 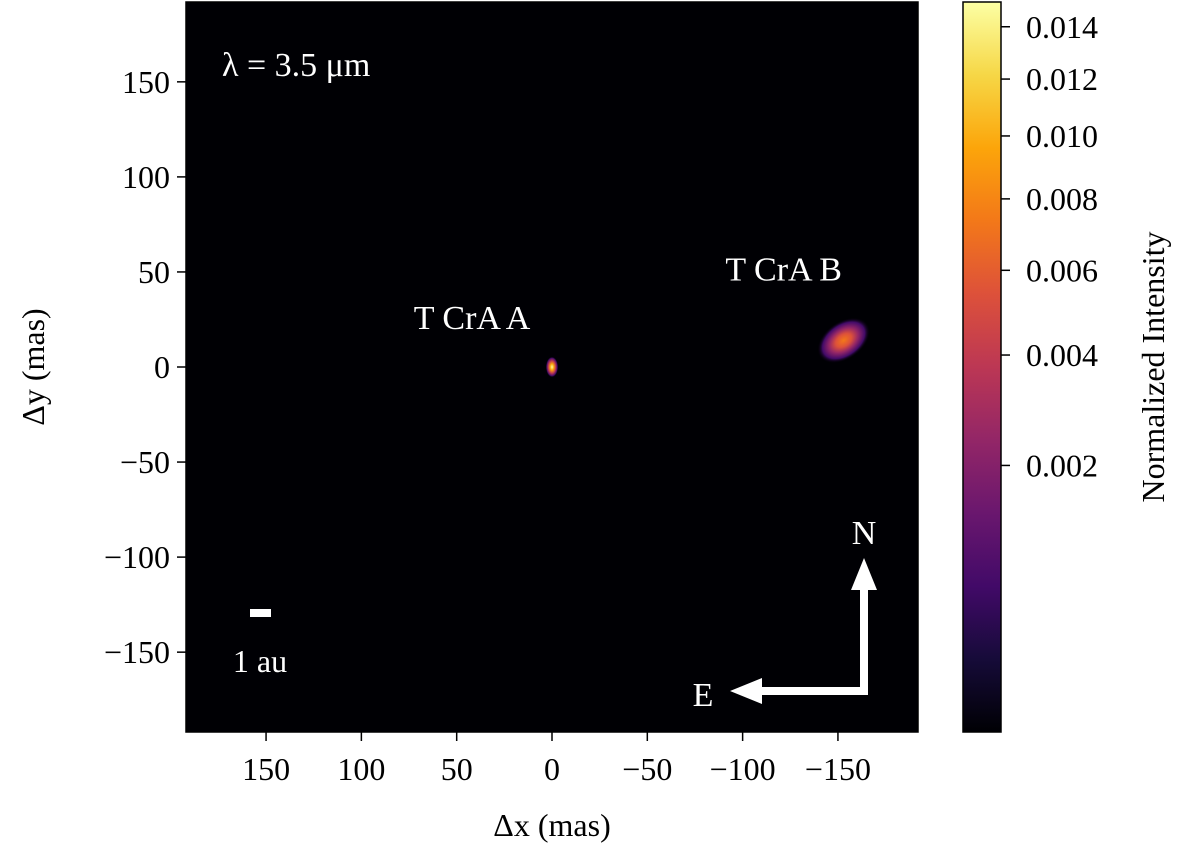 I want to click on source-label: T CrA A, so click(x=472, y=318).